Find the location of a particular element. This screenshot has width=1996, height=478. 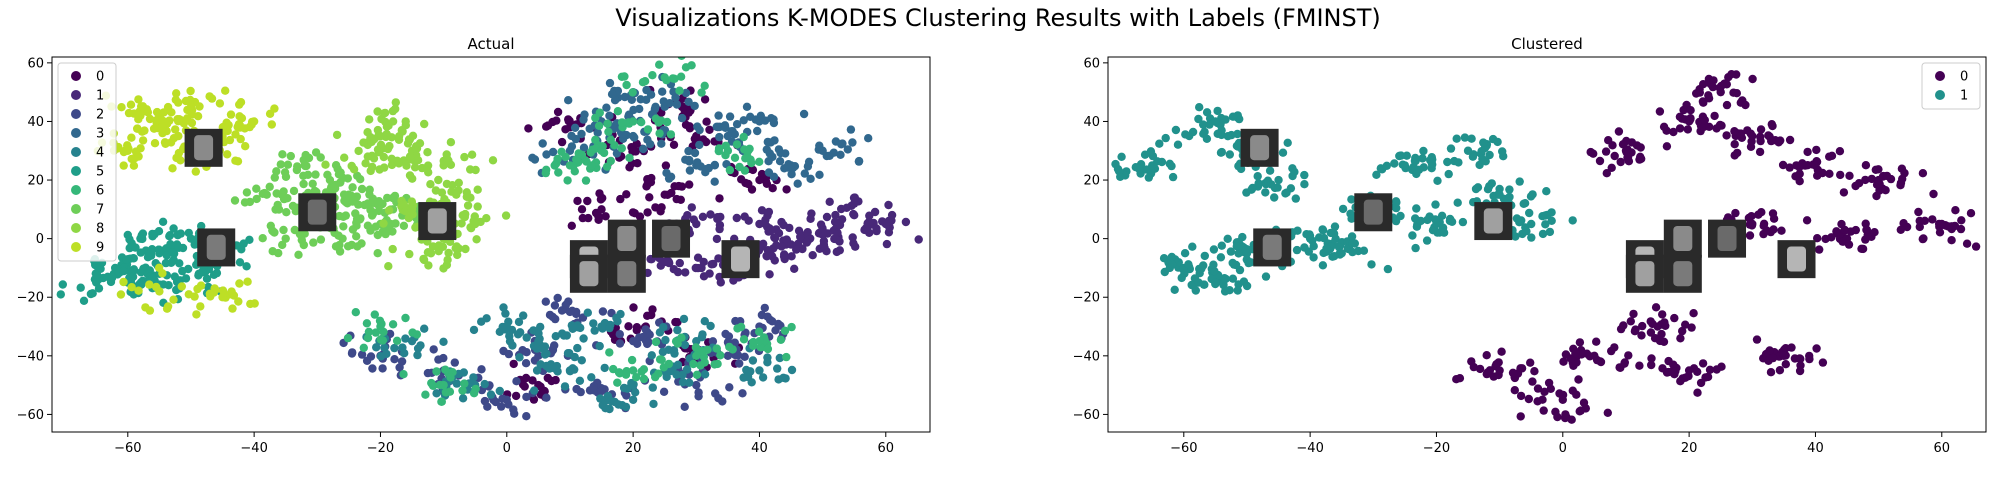

legend: 01 is located at coordinates (1951, 86).